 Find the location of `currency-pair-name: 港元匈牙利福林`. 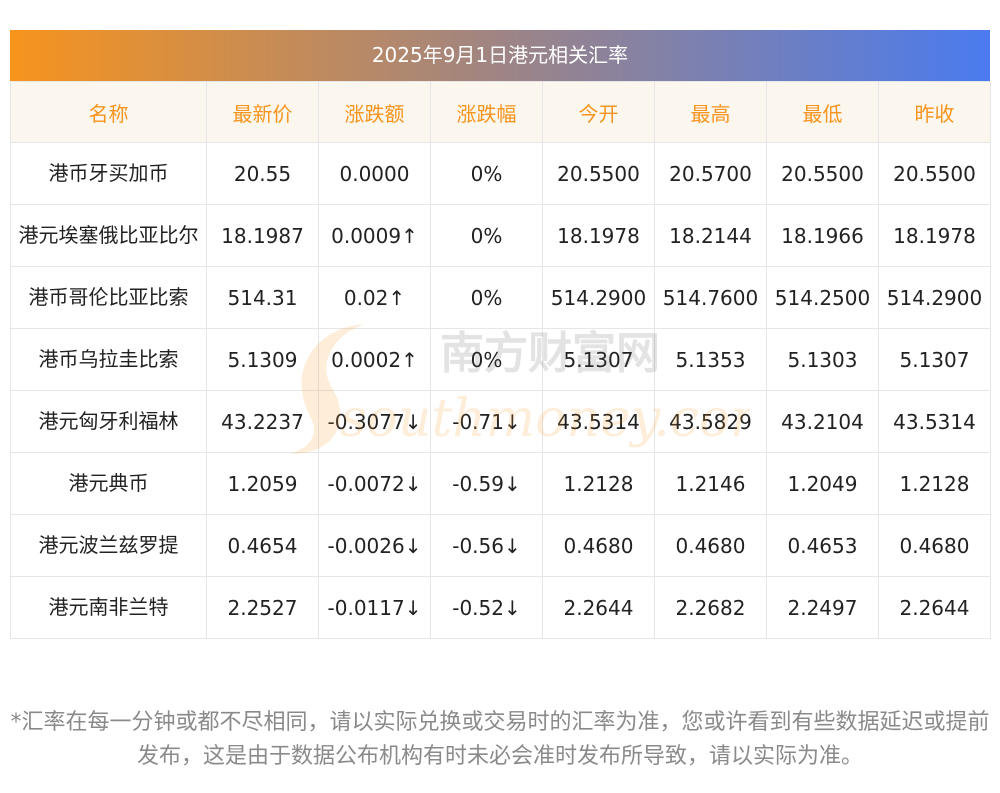

currency-pair-name: 港元匈牙利福林 is located at coordinates (108, 421).